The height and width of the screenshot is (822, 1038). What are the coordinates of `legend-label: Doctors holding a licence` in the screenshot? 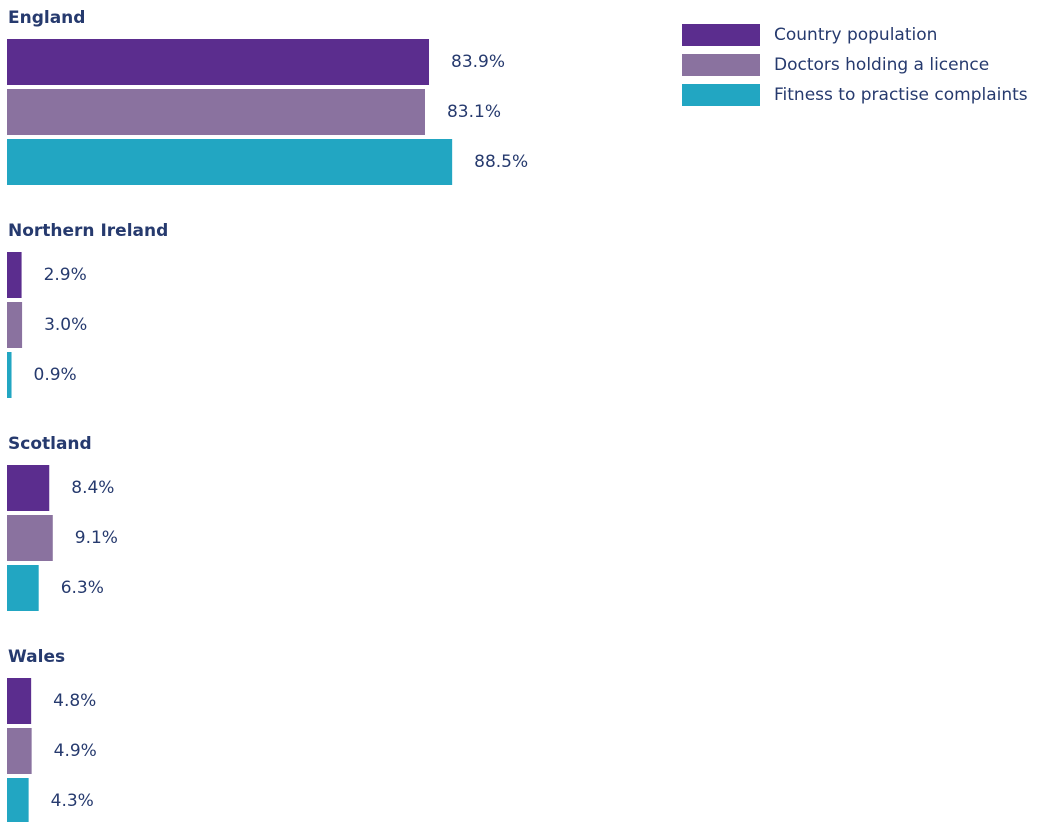 It's located at (881, 65).